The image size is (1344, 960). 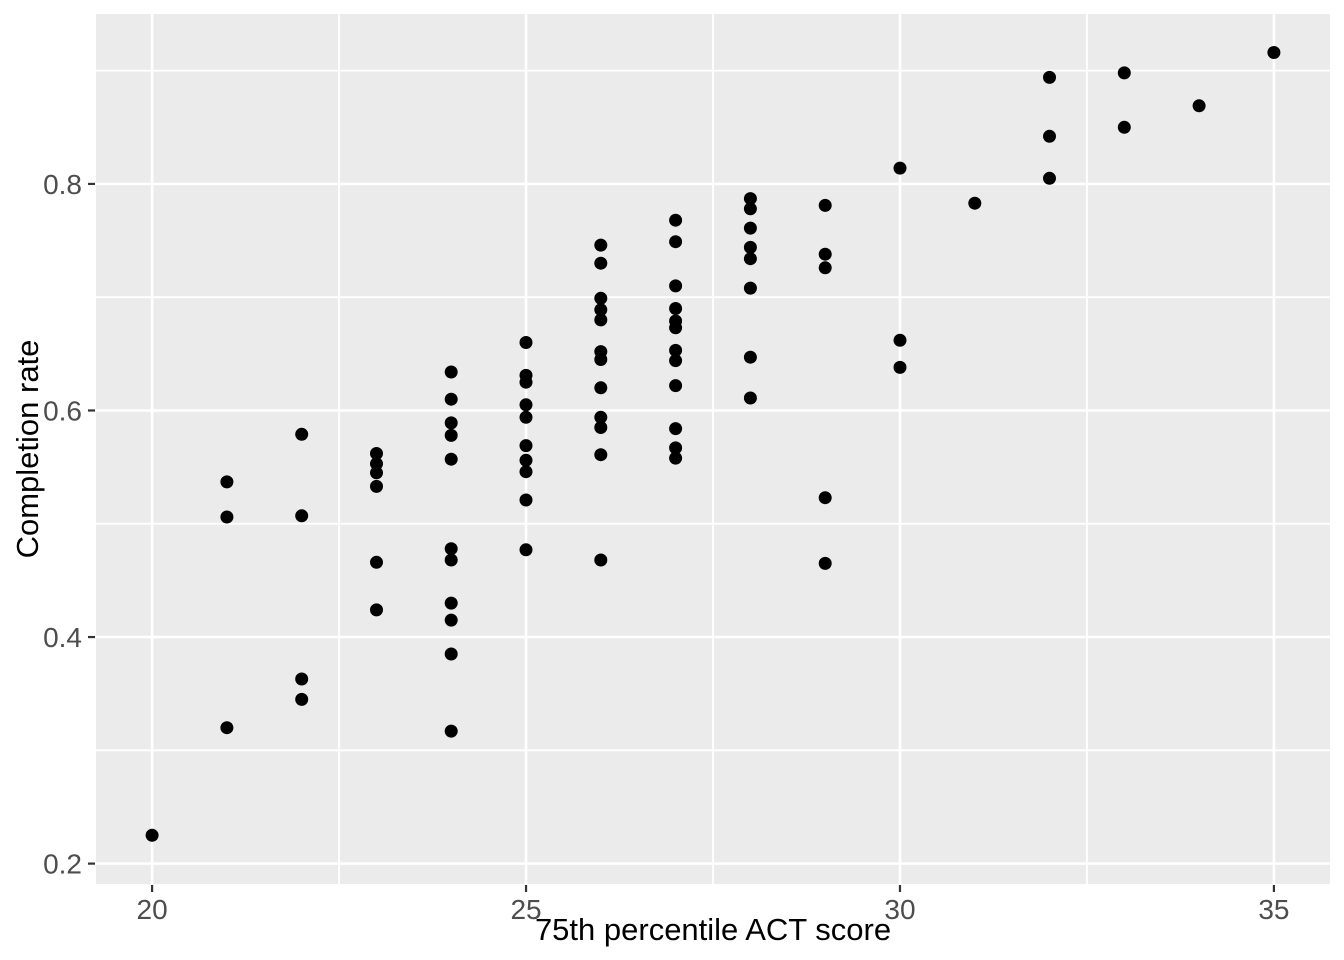 What do you see at coordinates (62, 410) in the screenshot?
I see `y-tick-label: 0.6` at bounding box center [62, 410].